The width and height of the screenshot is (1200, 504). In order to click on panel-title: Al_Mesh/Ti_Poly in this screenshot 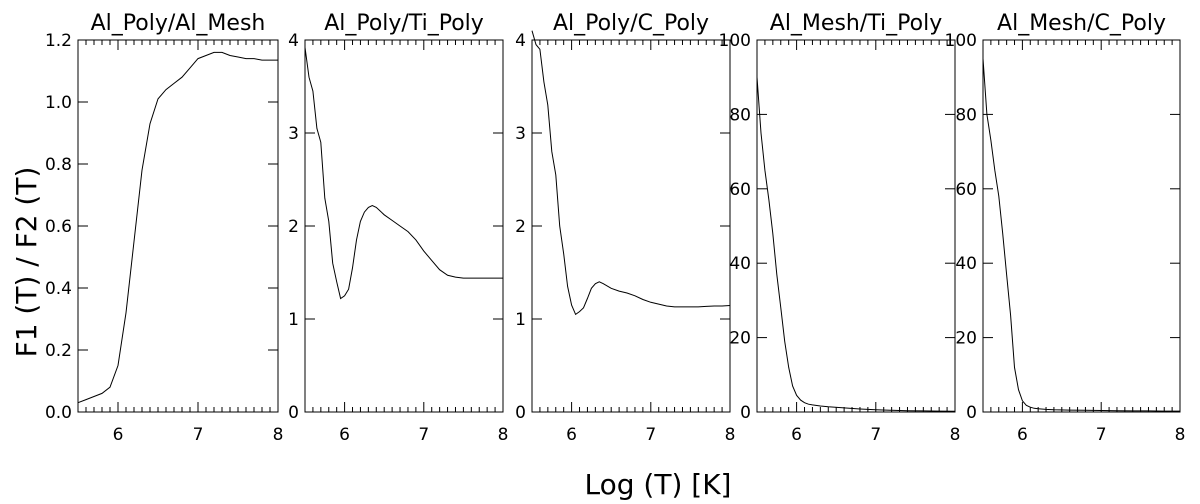, I will do `click(856, 23)`.